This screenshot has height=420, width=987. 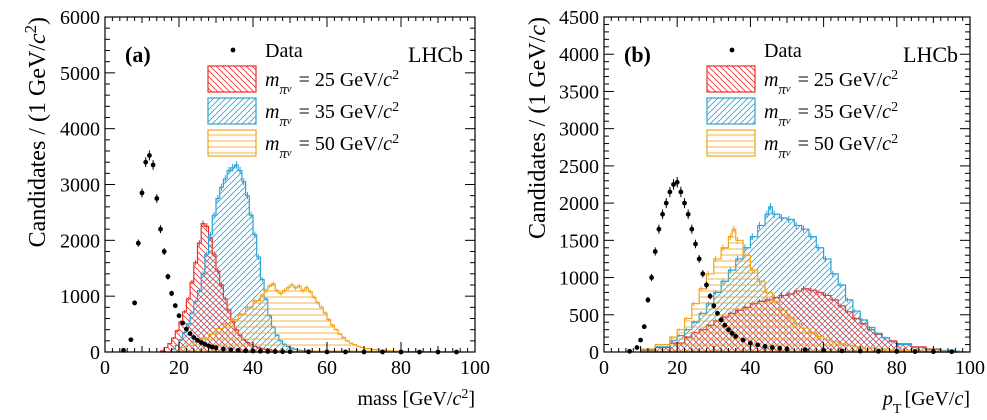 I want to click on x-axis-label: mass [GeV/c2], so click(x=416, y=399).